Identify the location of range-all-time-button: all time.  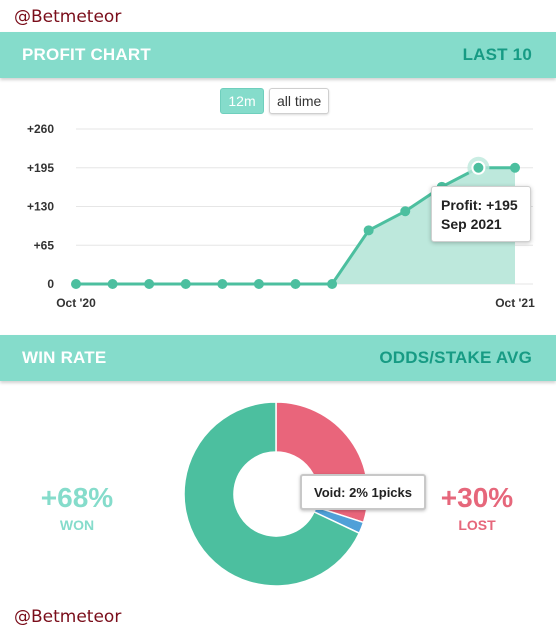
(299, 101).